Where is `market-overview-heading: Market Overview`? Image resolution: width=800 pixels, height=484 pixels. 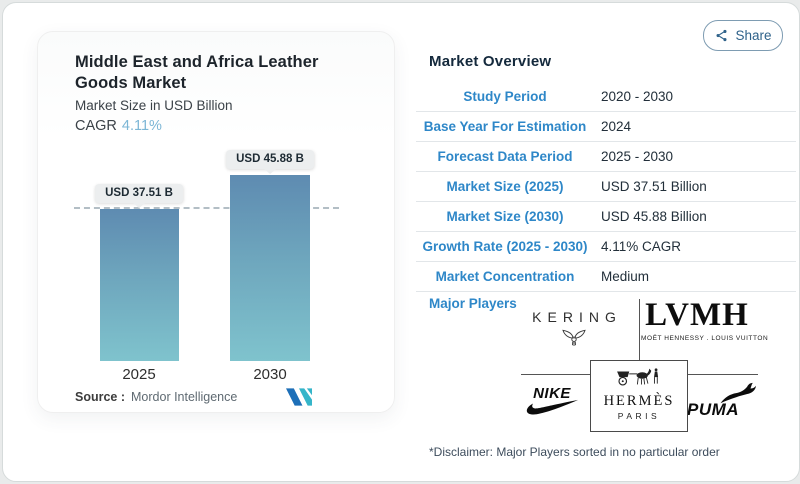
market-overview-heading: Market Overview is located at coordinates (490, 61).